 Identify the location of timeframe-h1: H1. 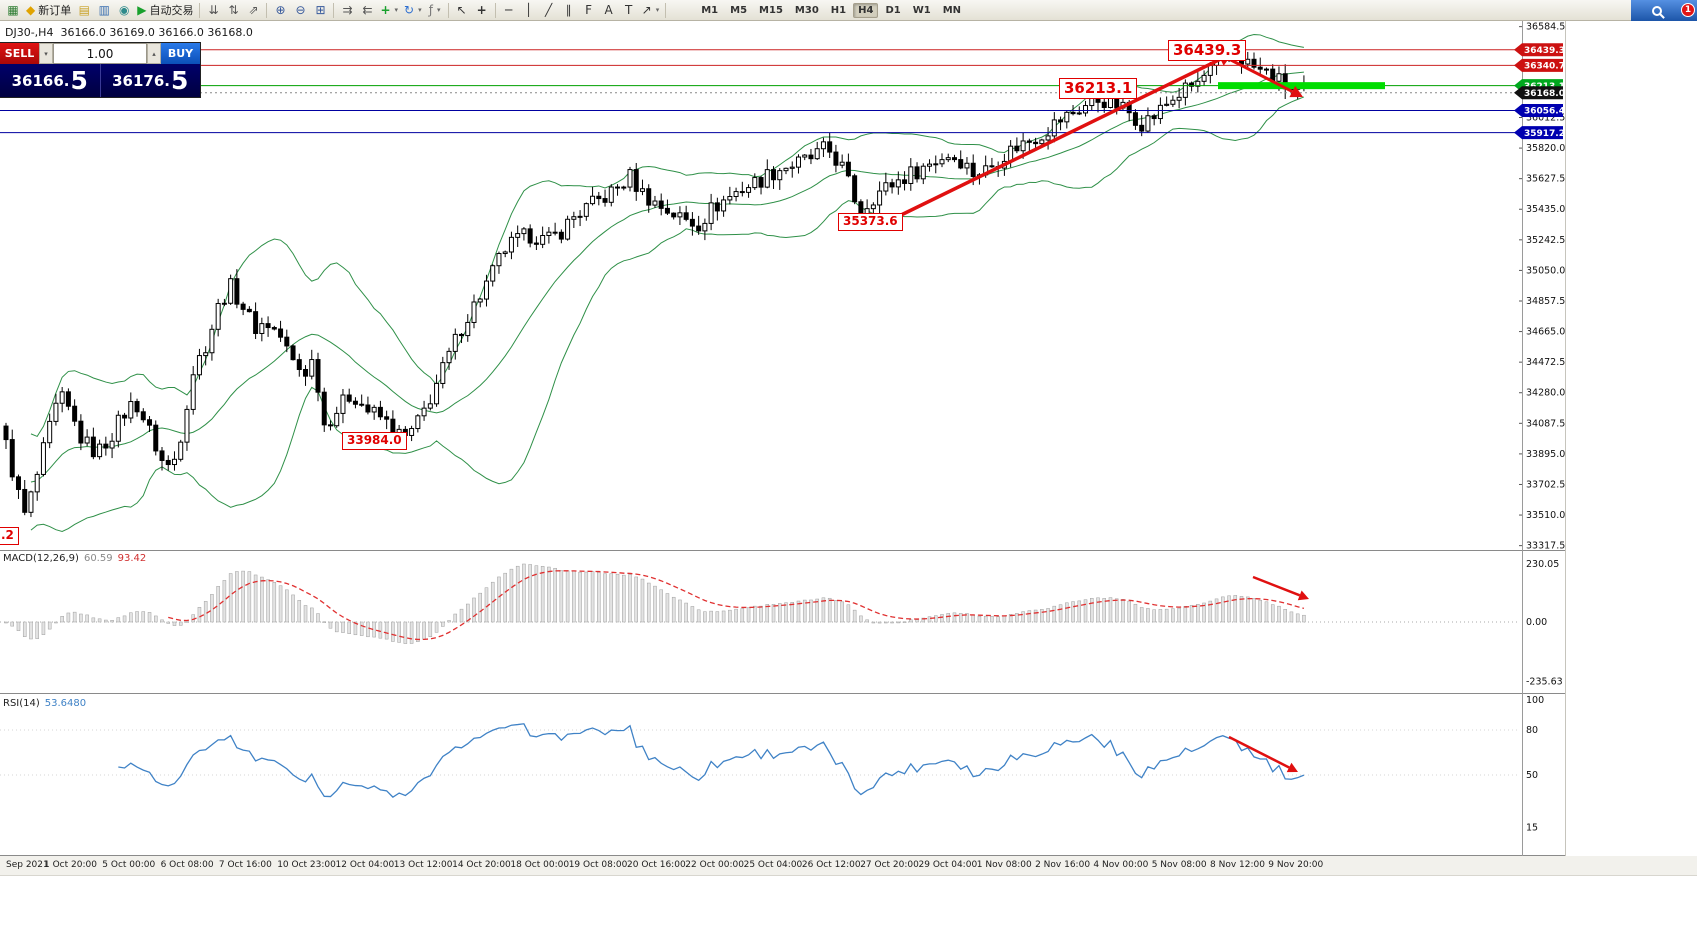
(838, 10).